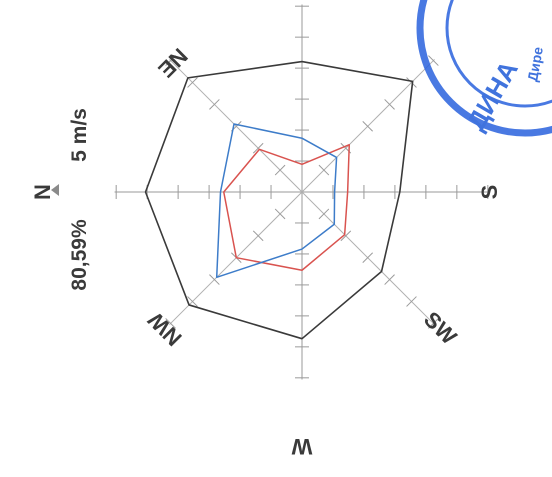 The image size is (552, 477). What do you see at coordinates (301, 446) in the screenshot?
I see `direction-label-w: W` at bounding box center [301, 446].